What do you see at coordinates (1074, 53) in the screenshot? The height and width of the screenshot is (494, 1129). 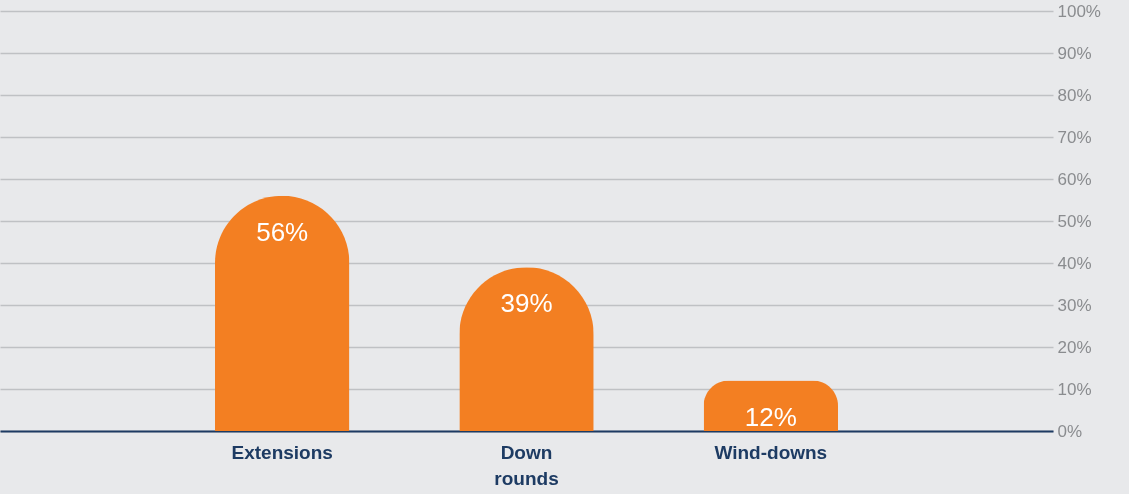 I see `y-tick-label: 90%` at bounding box center [1074, 53].